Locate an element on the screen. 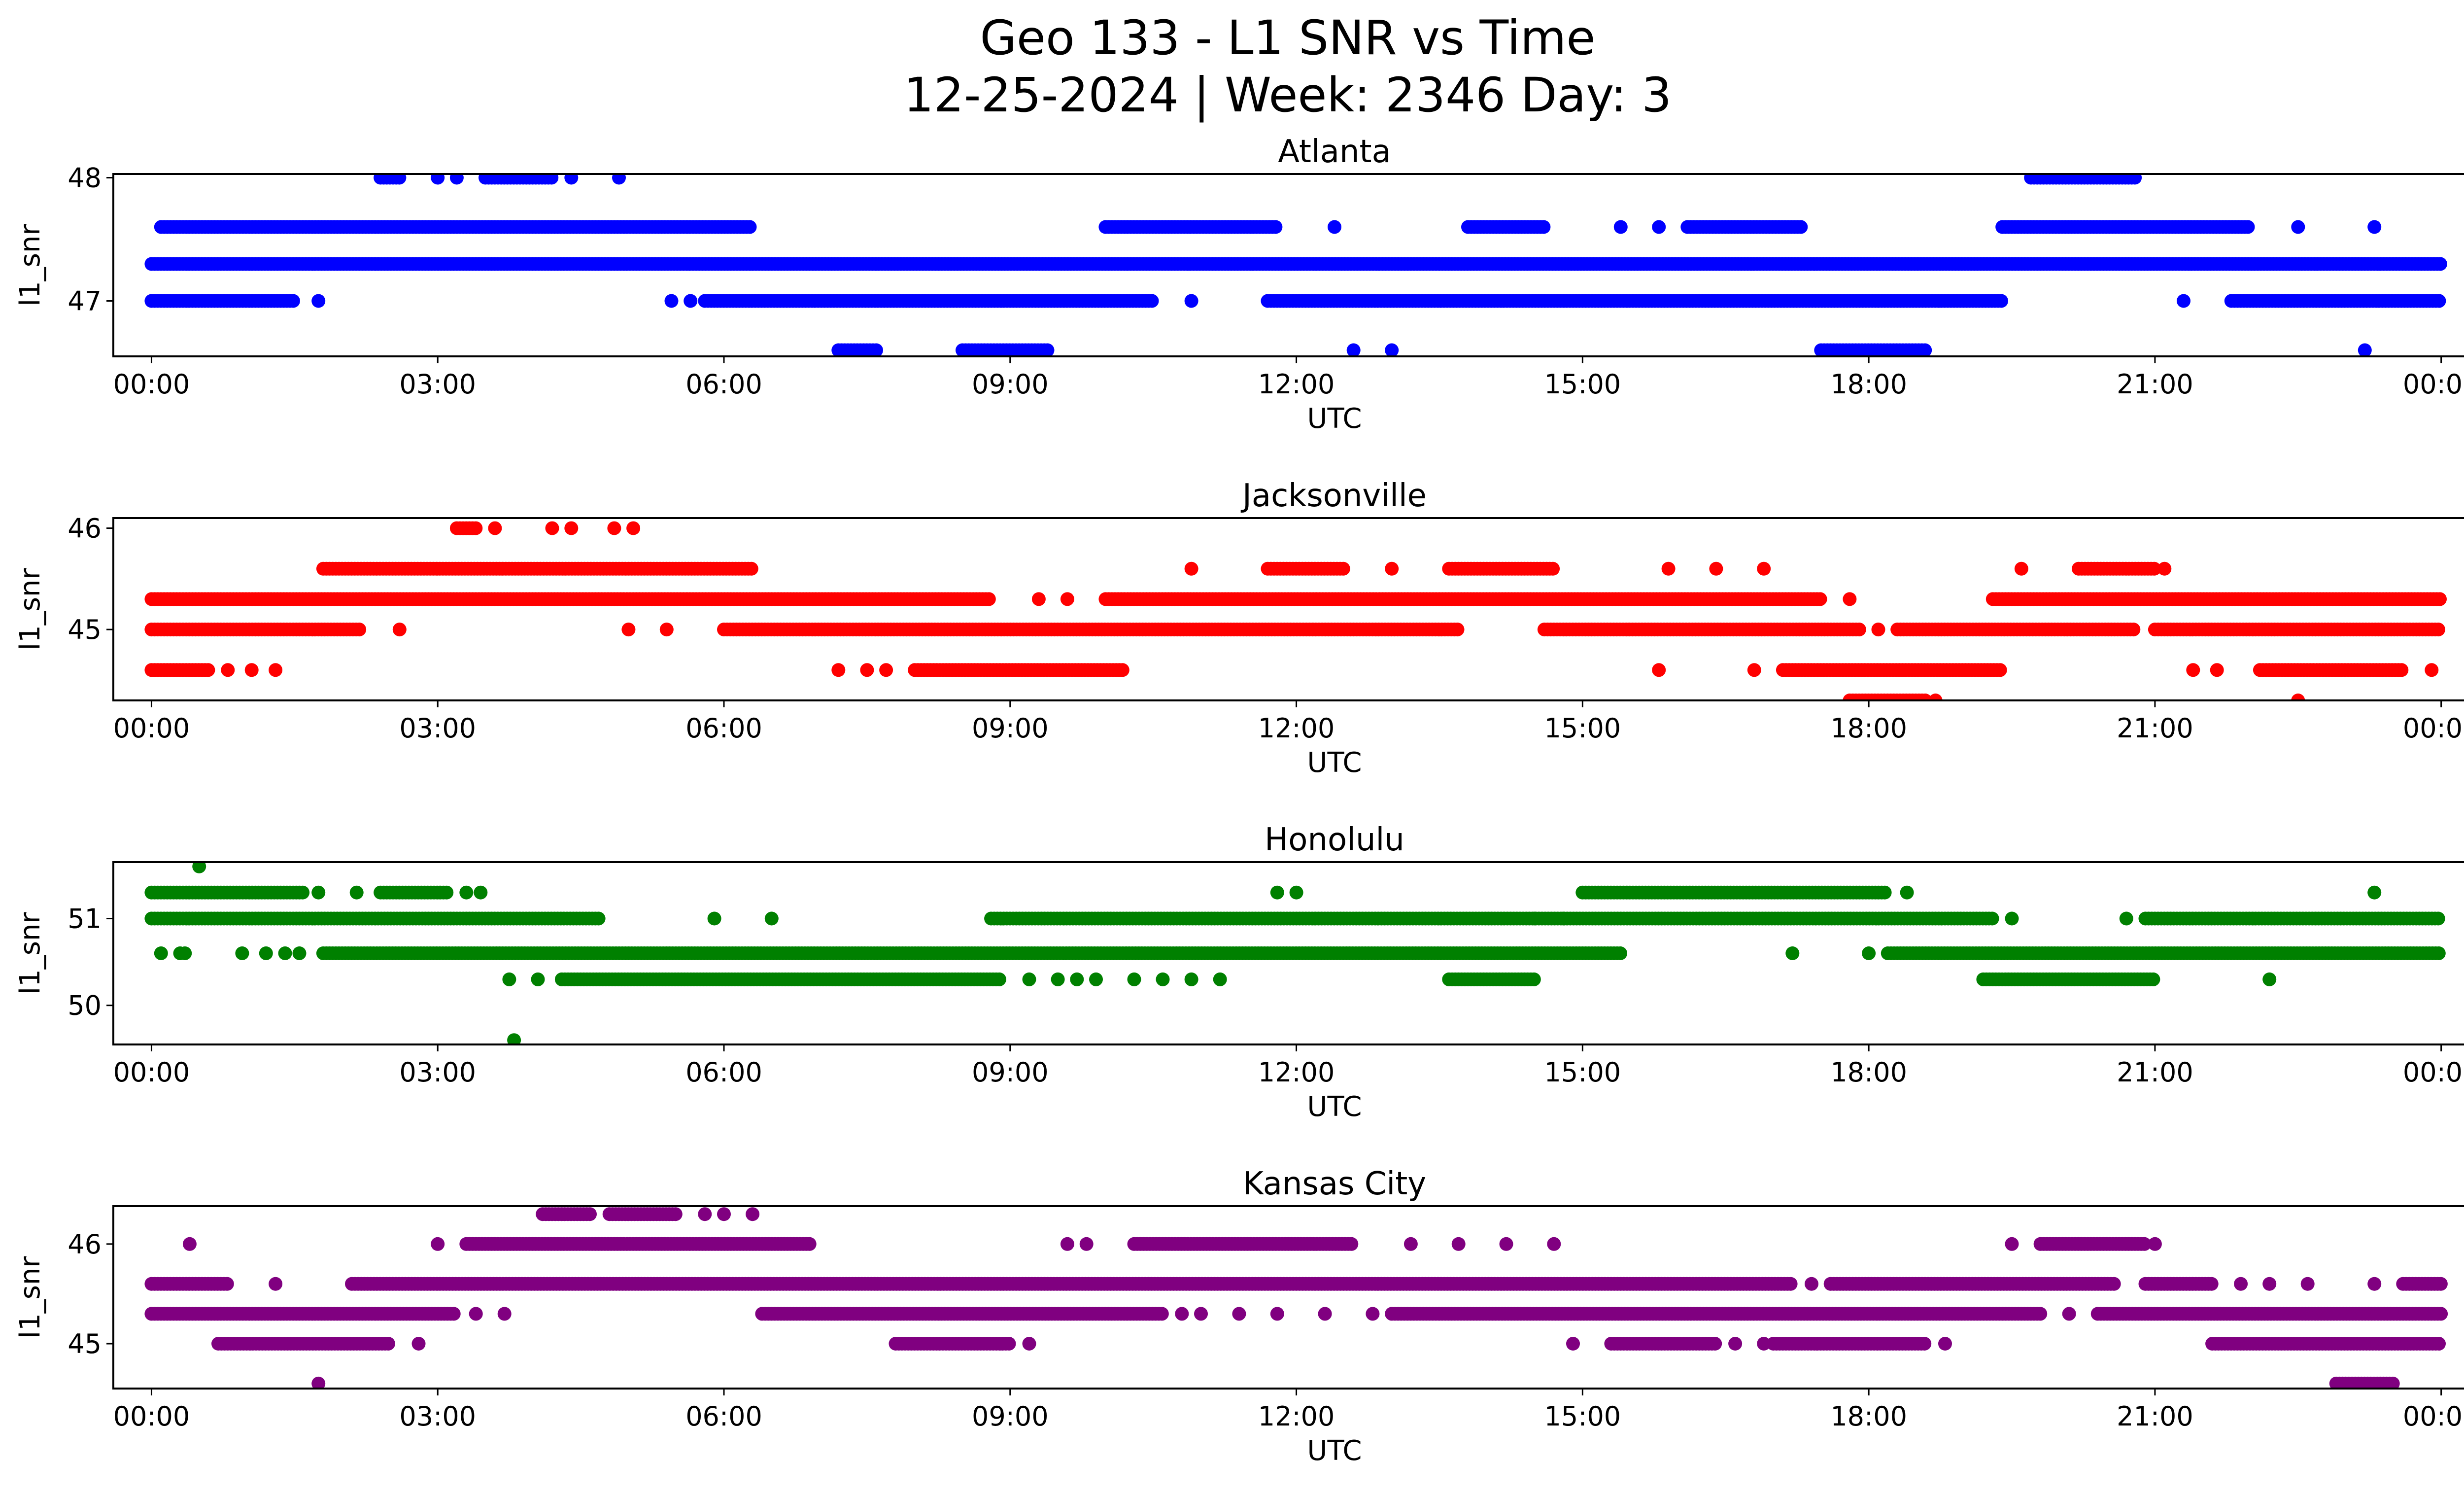  data-points is located at coordinates (1295, 265).